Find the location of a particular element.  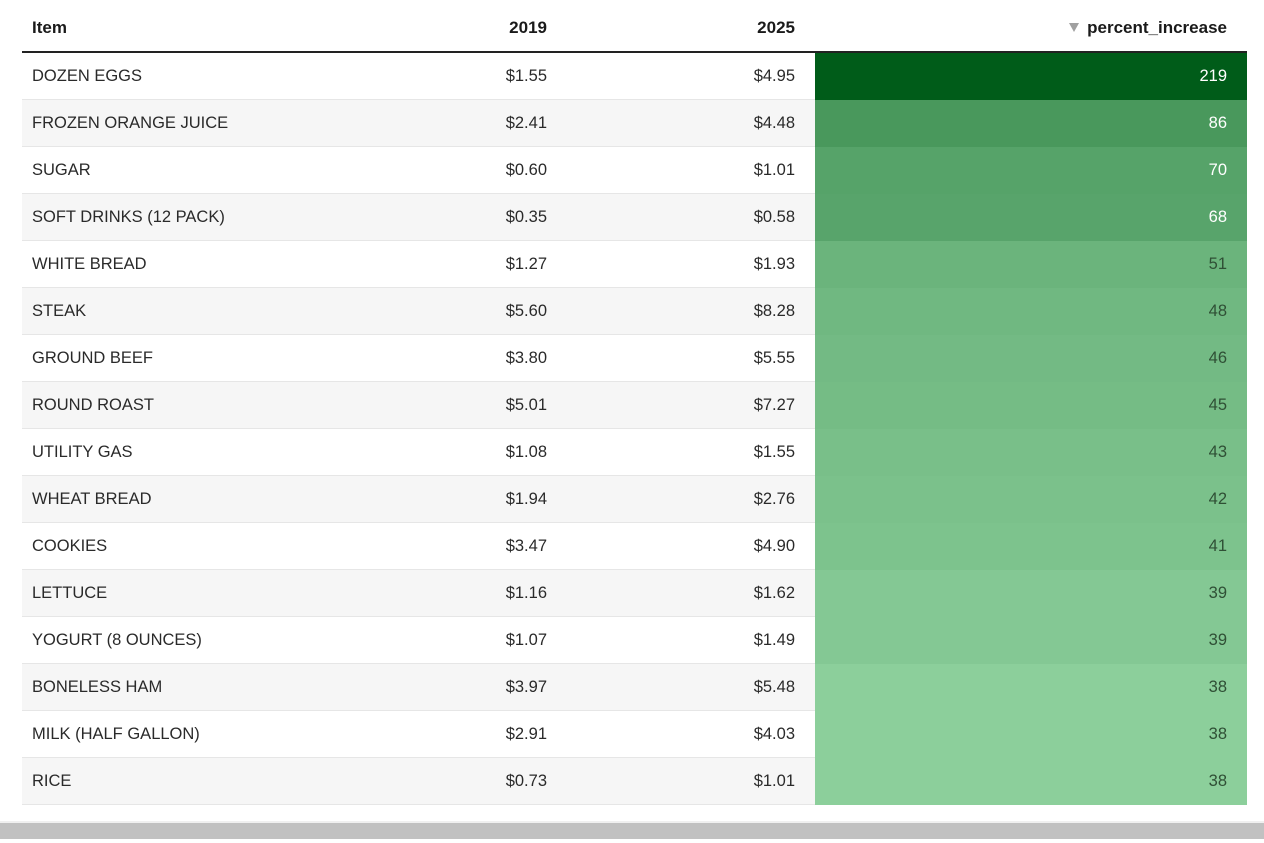

cell-2025: $8.28 is located at coordinates (691, 311).